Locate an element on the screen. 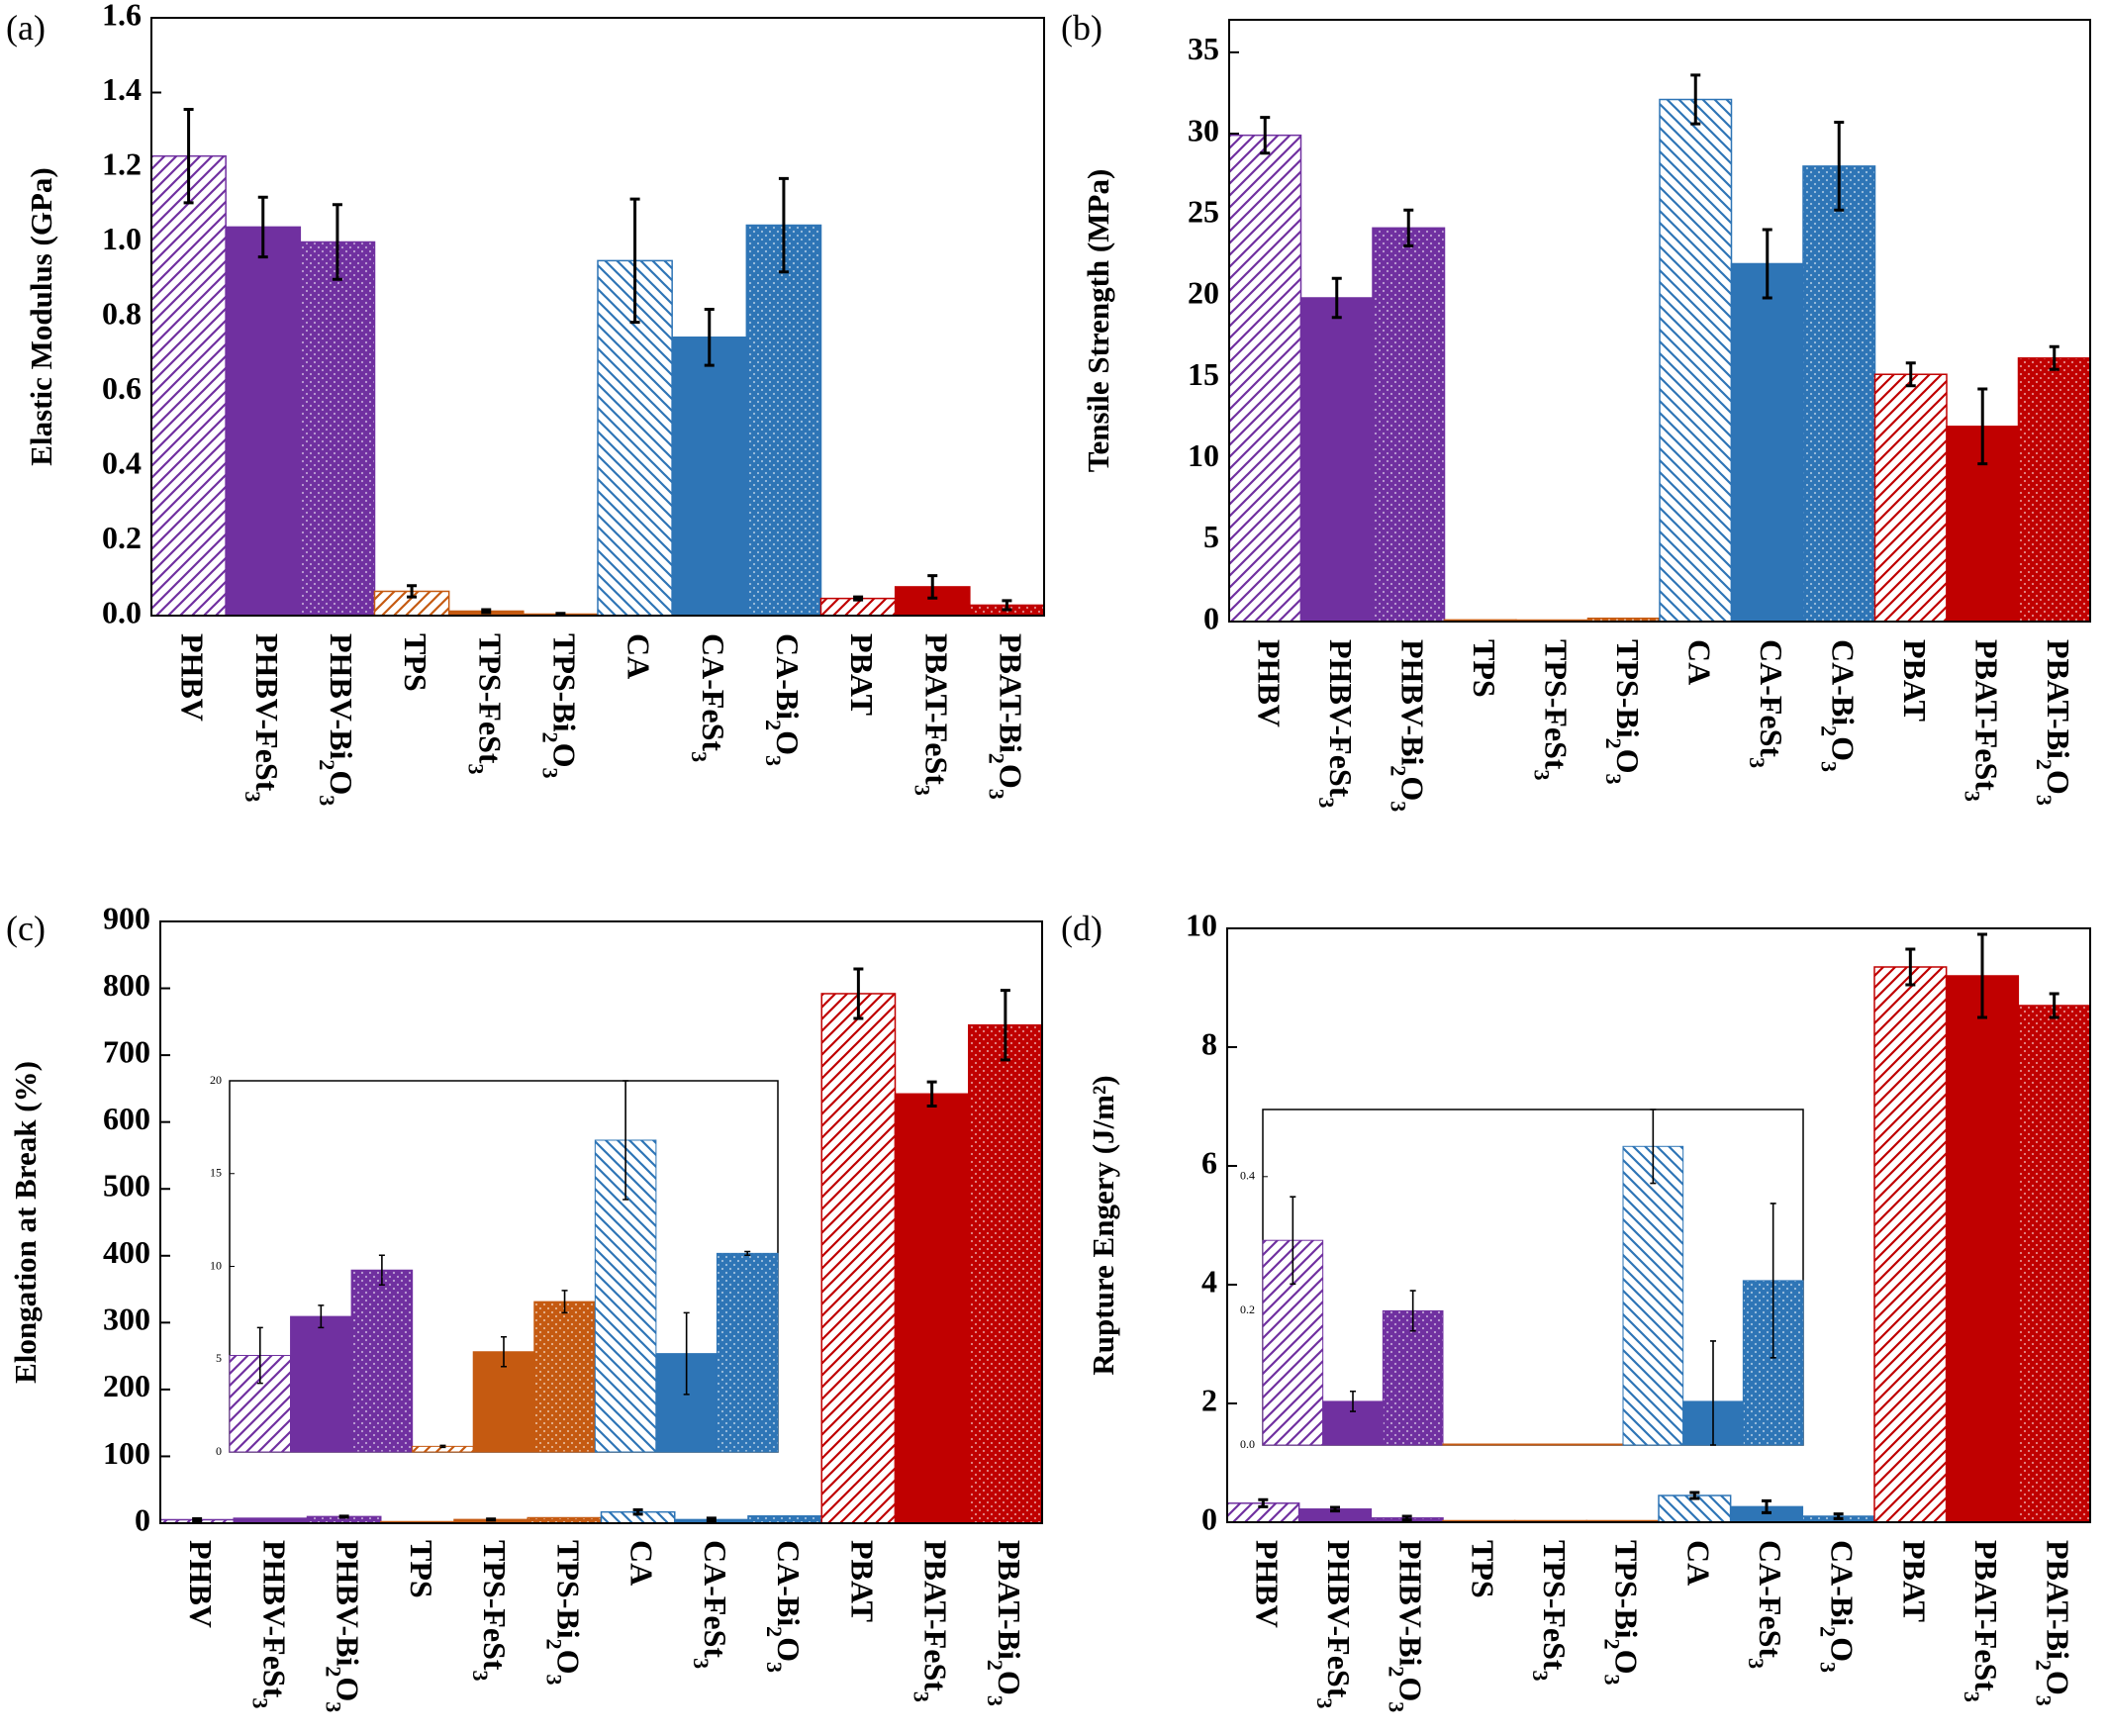 Image resolution: width=2106 pixels, height=1736 pixels. inset-bar-CA-Bi2O3 is located at coordinates (747, 1352).